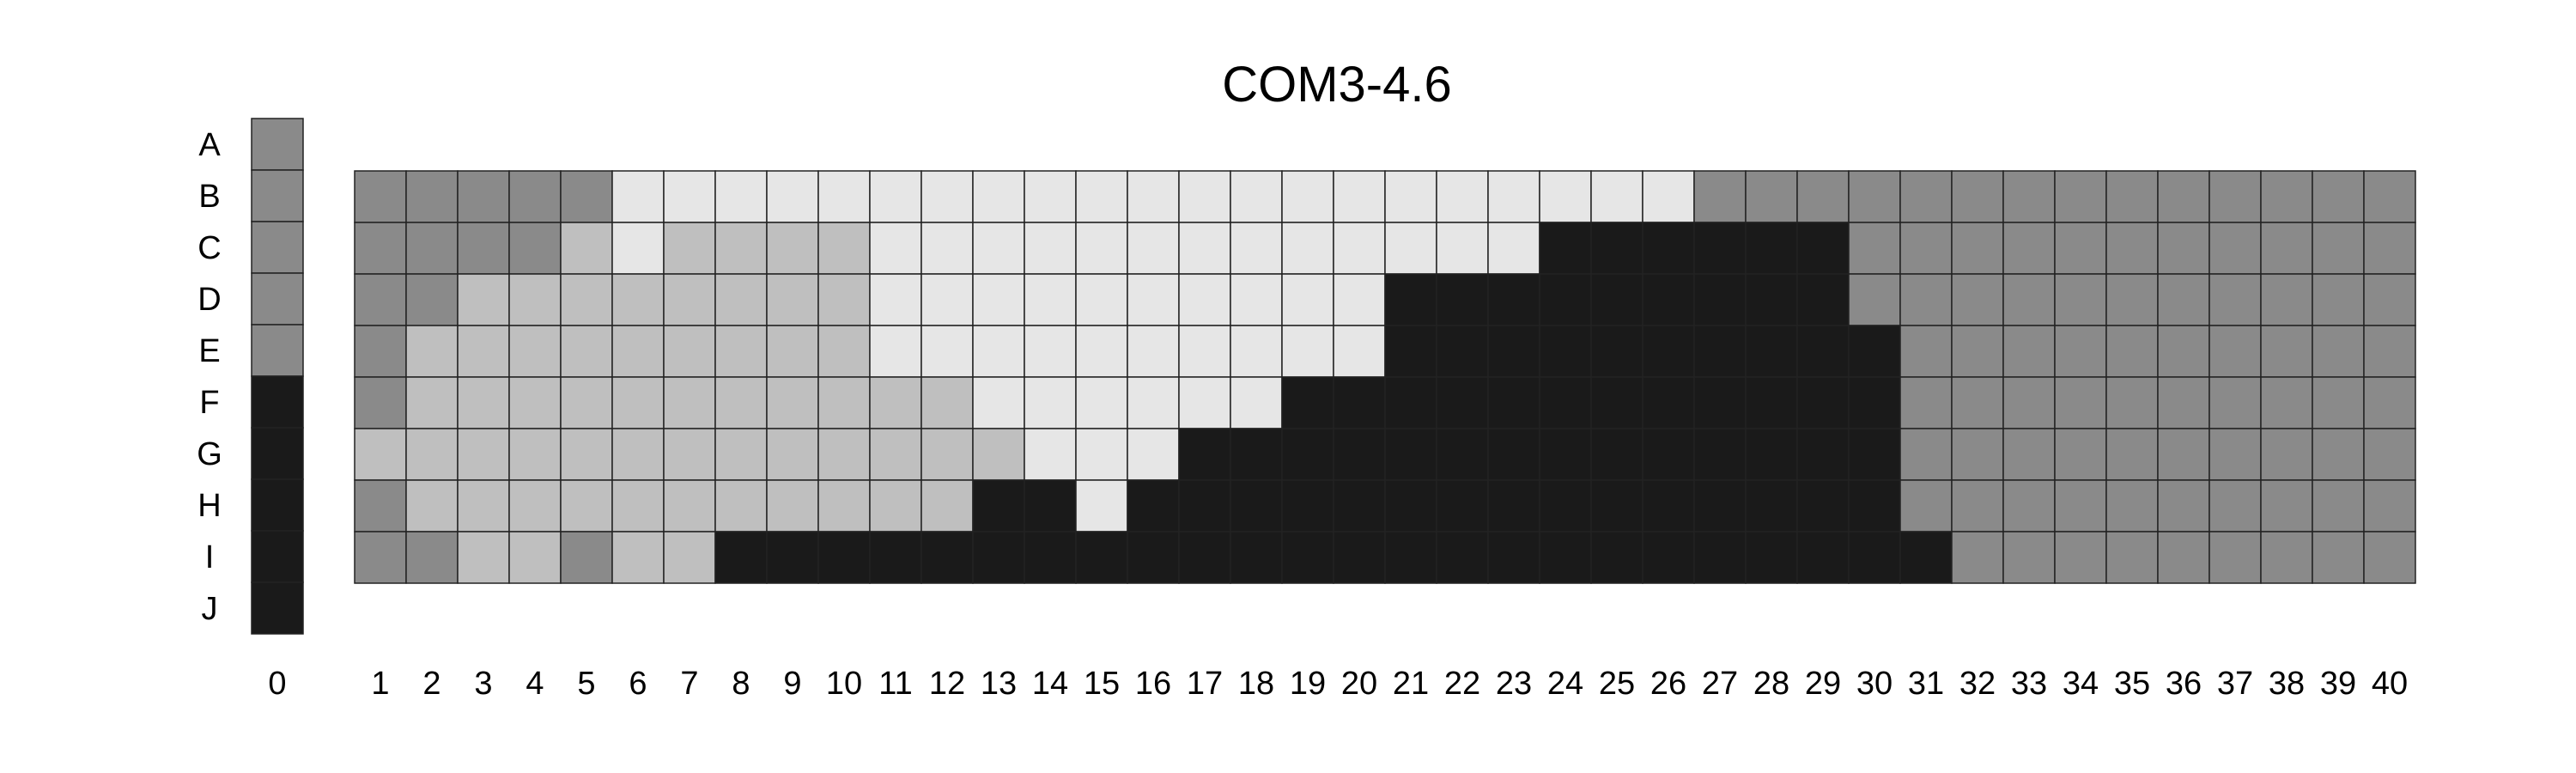  Describe the element at coordinates (278, 505) in the screenshot. I see `control-cell-h` at that location.